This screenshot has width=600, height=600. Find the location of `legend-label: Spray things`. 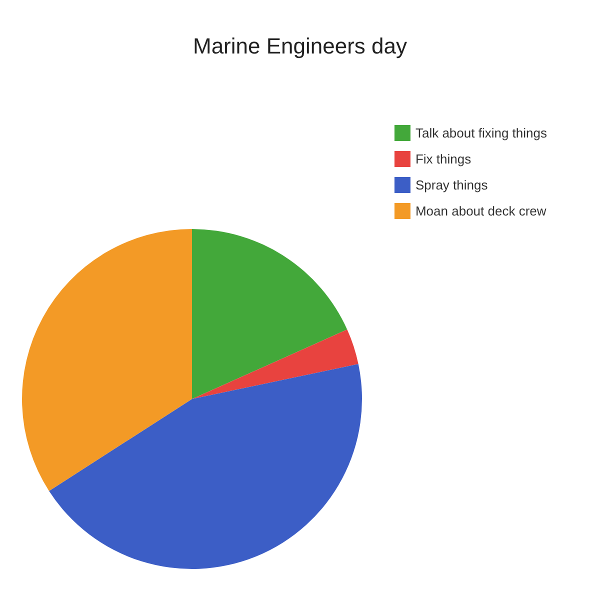

legend-label: Spray things is located at coordinates (451, 185).